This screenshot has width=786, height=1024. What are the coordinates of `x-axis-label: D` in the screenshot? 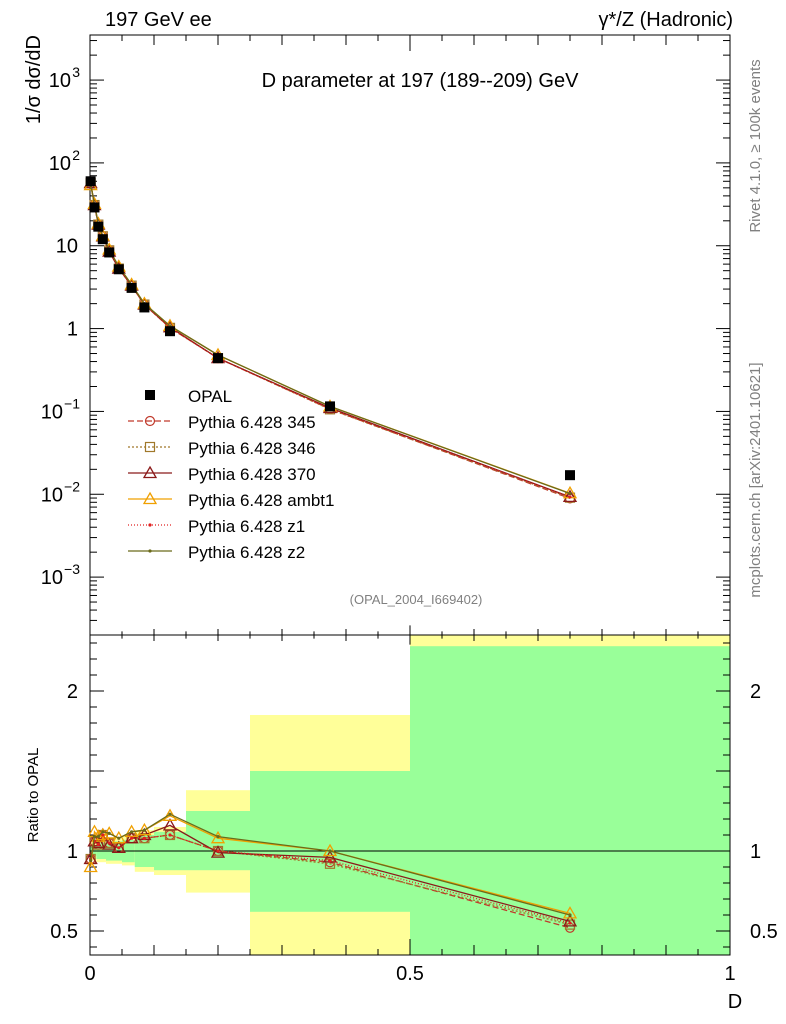 It's located at (735, 1002).